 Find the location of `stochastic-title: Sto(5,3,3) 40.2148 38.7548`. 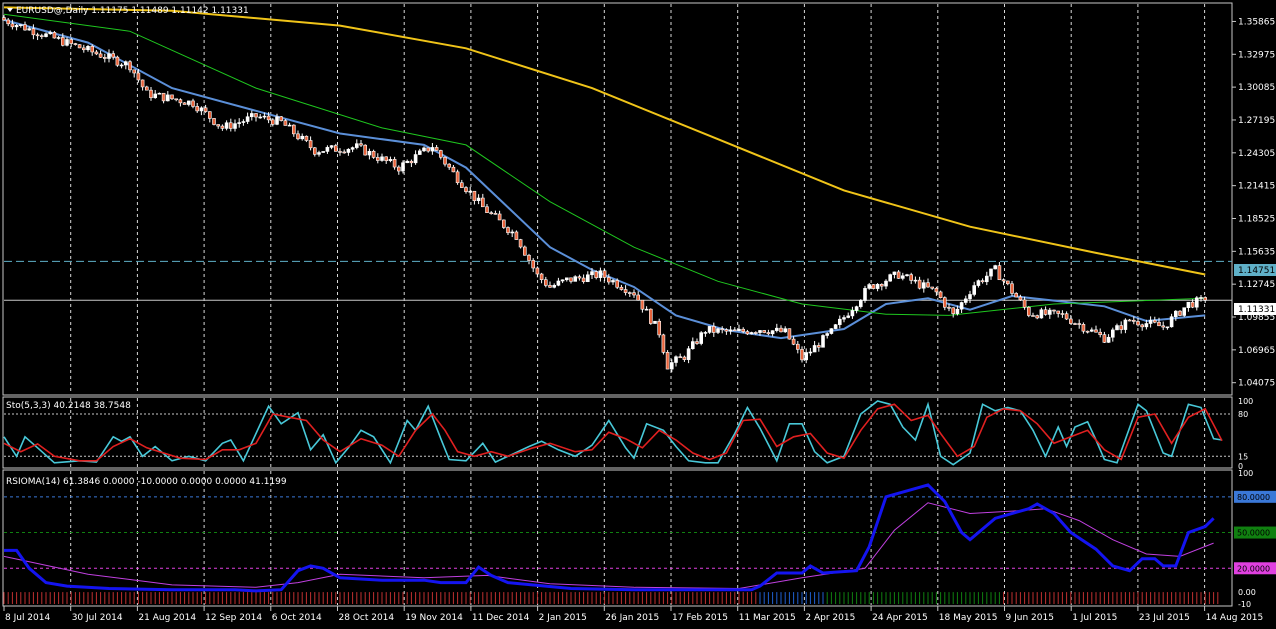

stochastic-title: Sto(5,3,3) 40.2148 38.7548 is located at coordinates (68, 406).